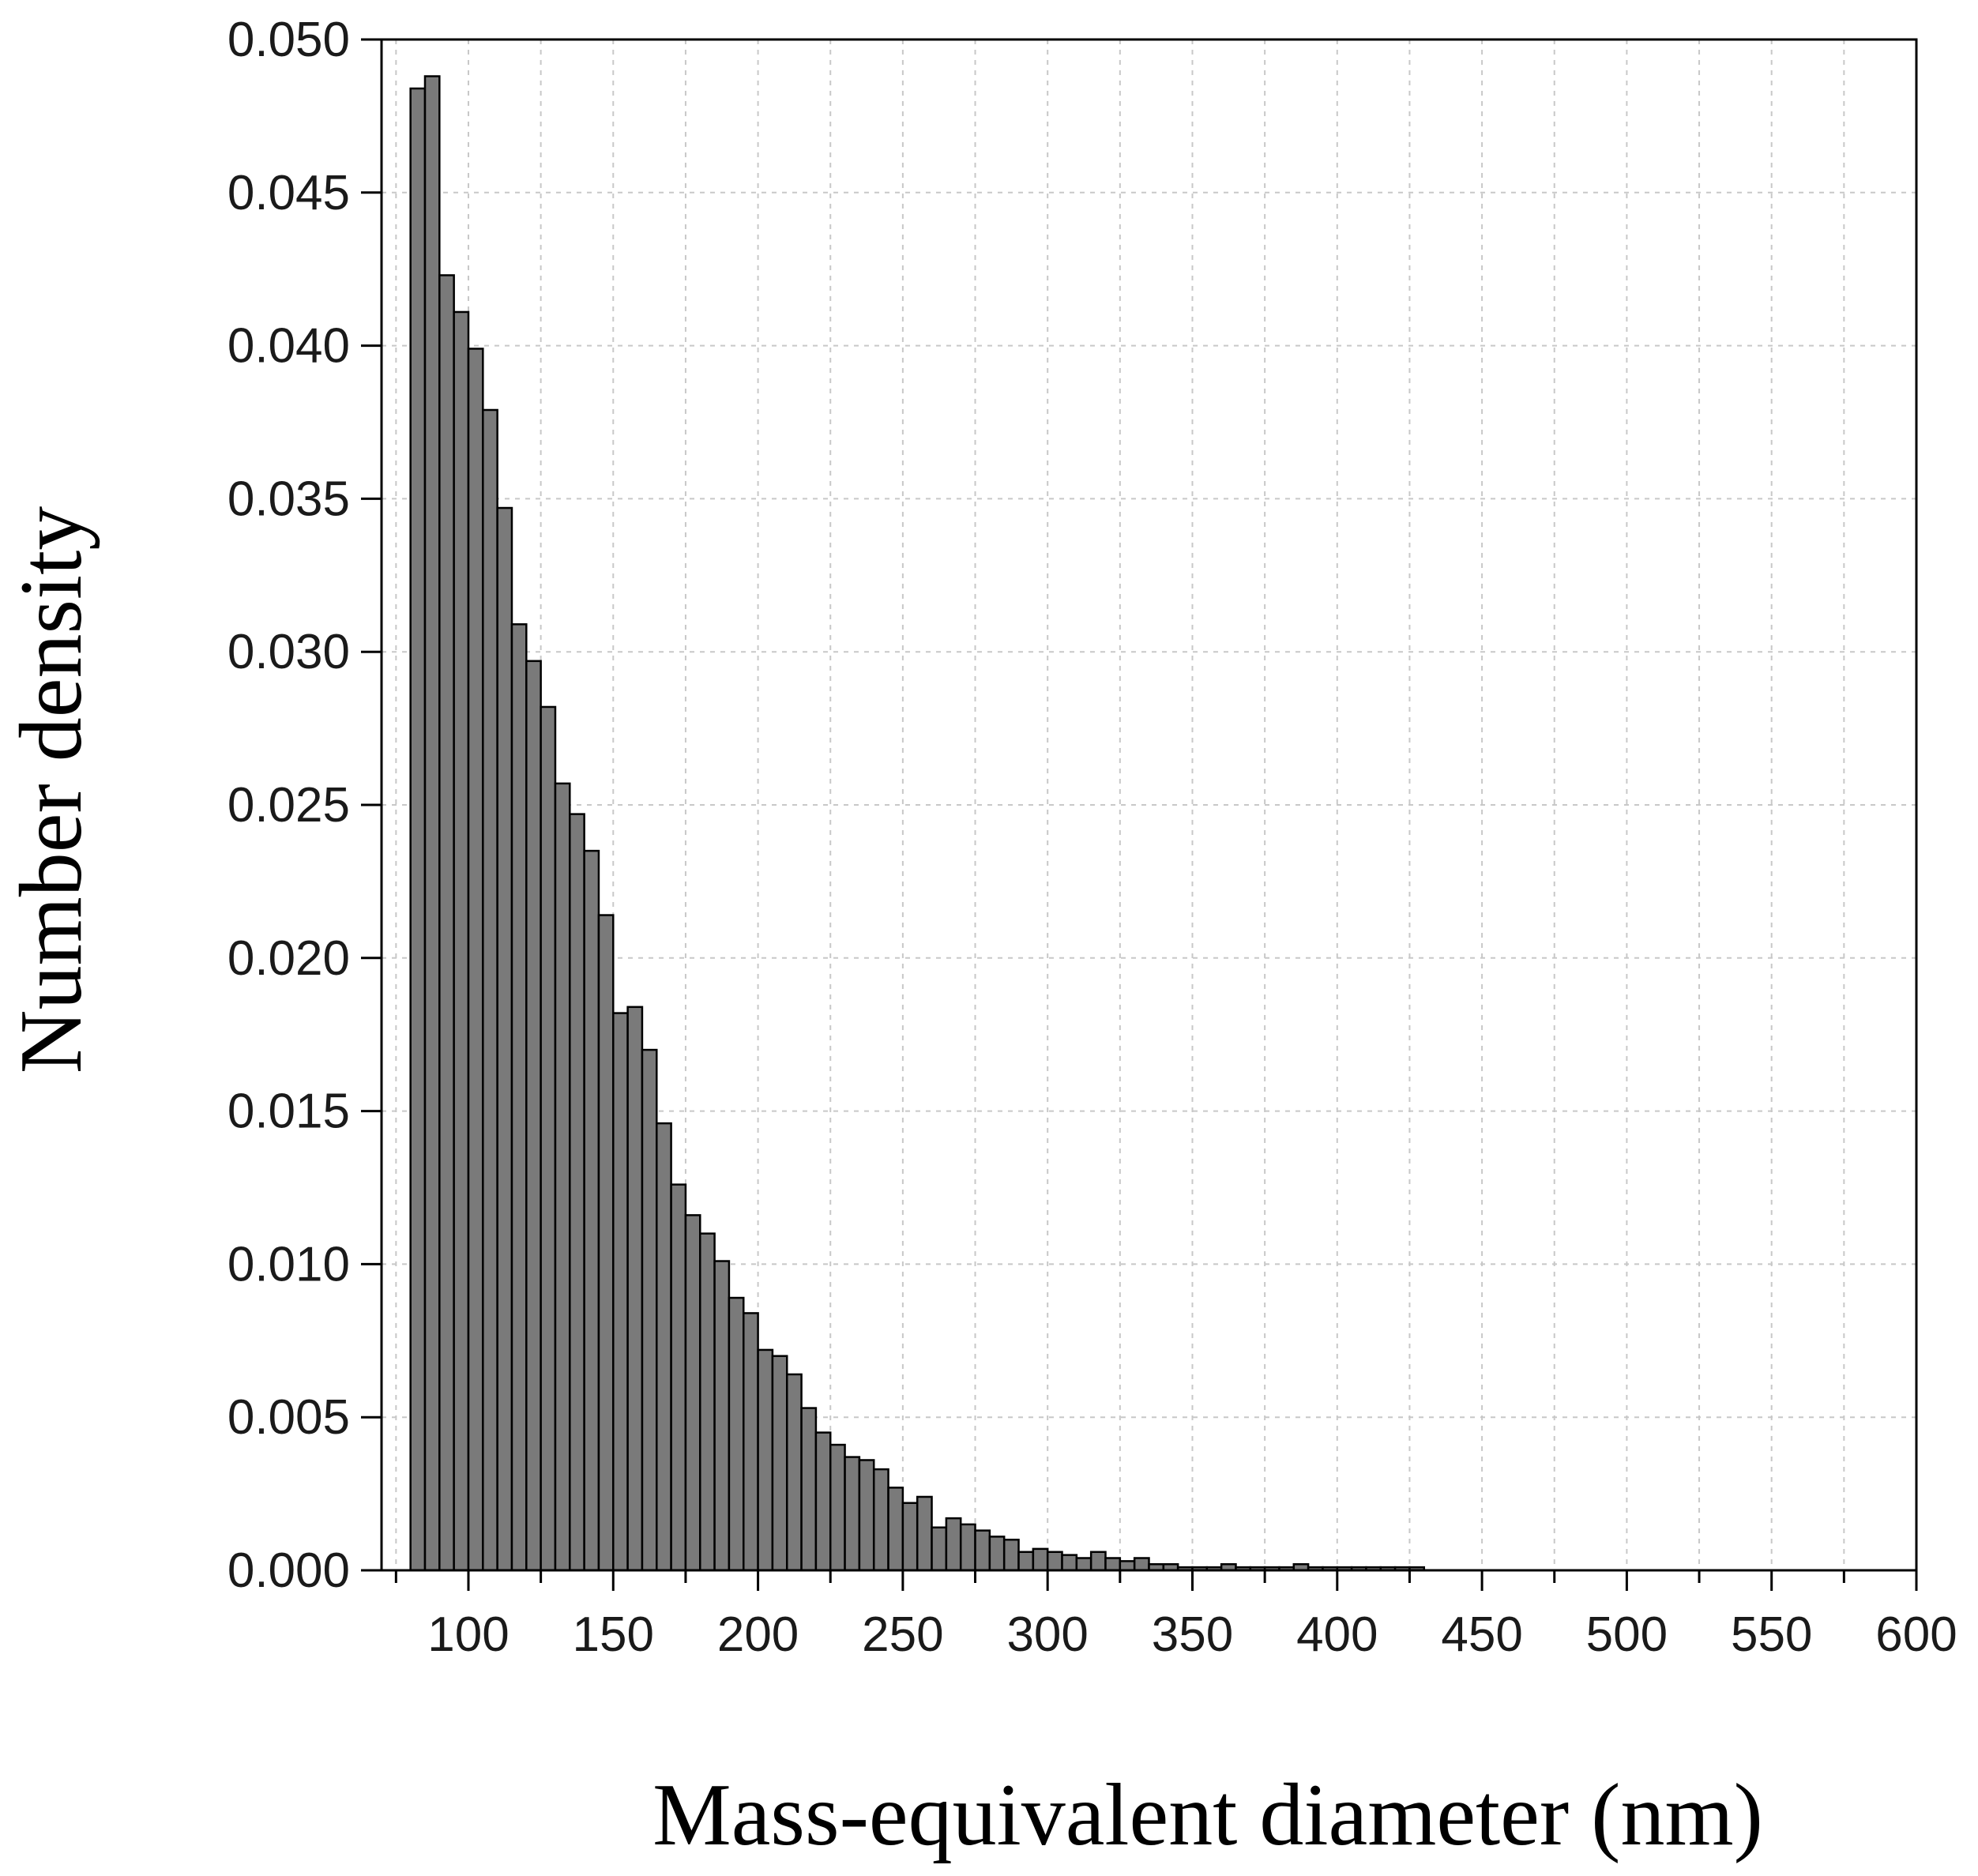  What do you see at coordinates (758, 1634) in the screenshot?
I see `x-tick-label: 200` at bounding box center [758, 1634].